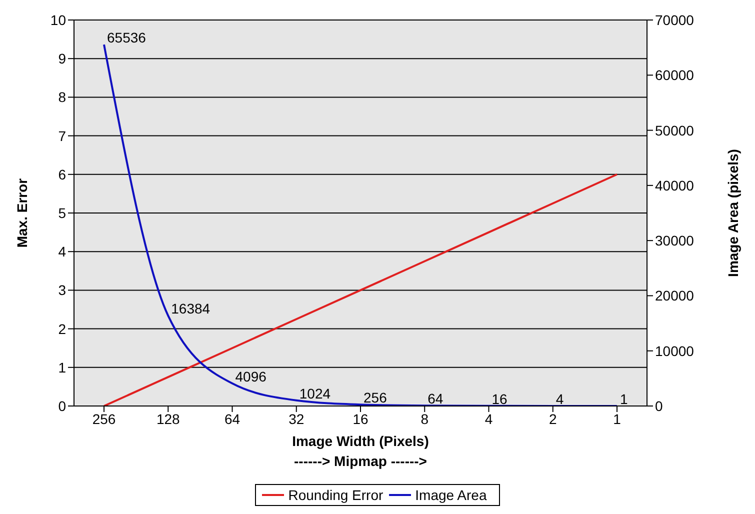 This screenshot has height=514, width=755. I want to click on y-tick-label: 3, so click(62, 290).